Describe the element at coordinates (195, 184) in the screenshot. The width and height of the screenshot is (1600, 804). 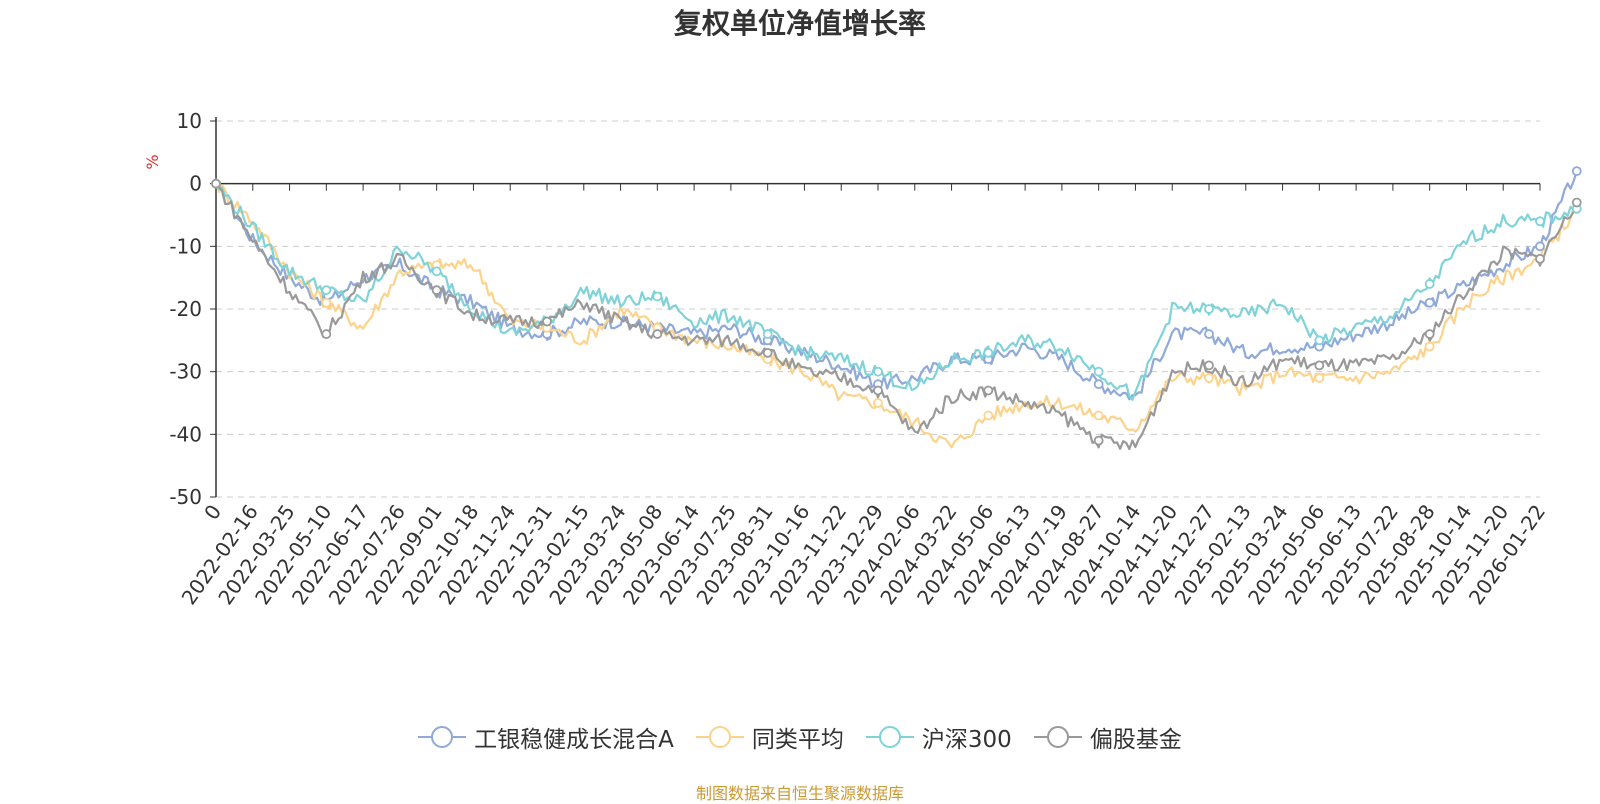
I see `y-tick-label: 0` at that location.